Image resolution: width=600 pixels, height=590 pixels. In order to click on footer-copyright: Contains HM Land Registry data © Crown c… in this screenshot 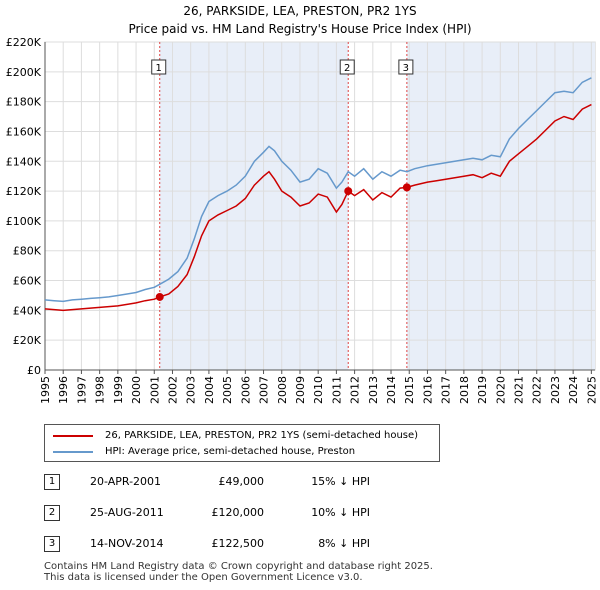, I will do `click(238, 566)`.